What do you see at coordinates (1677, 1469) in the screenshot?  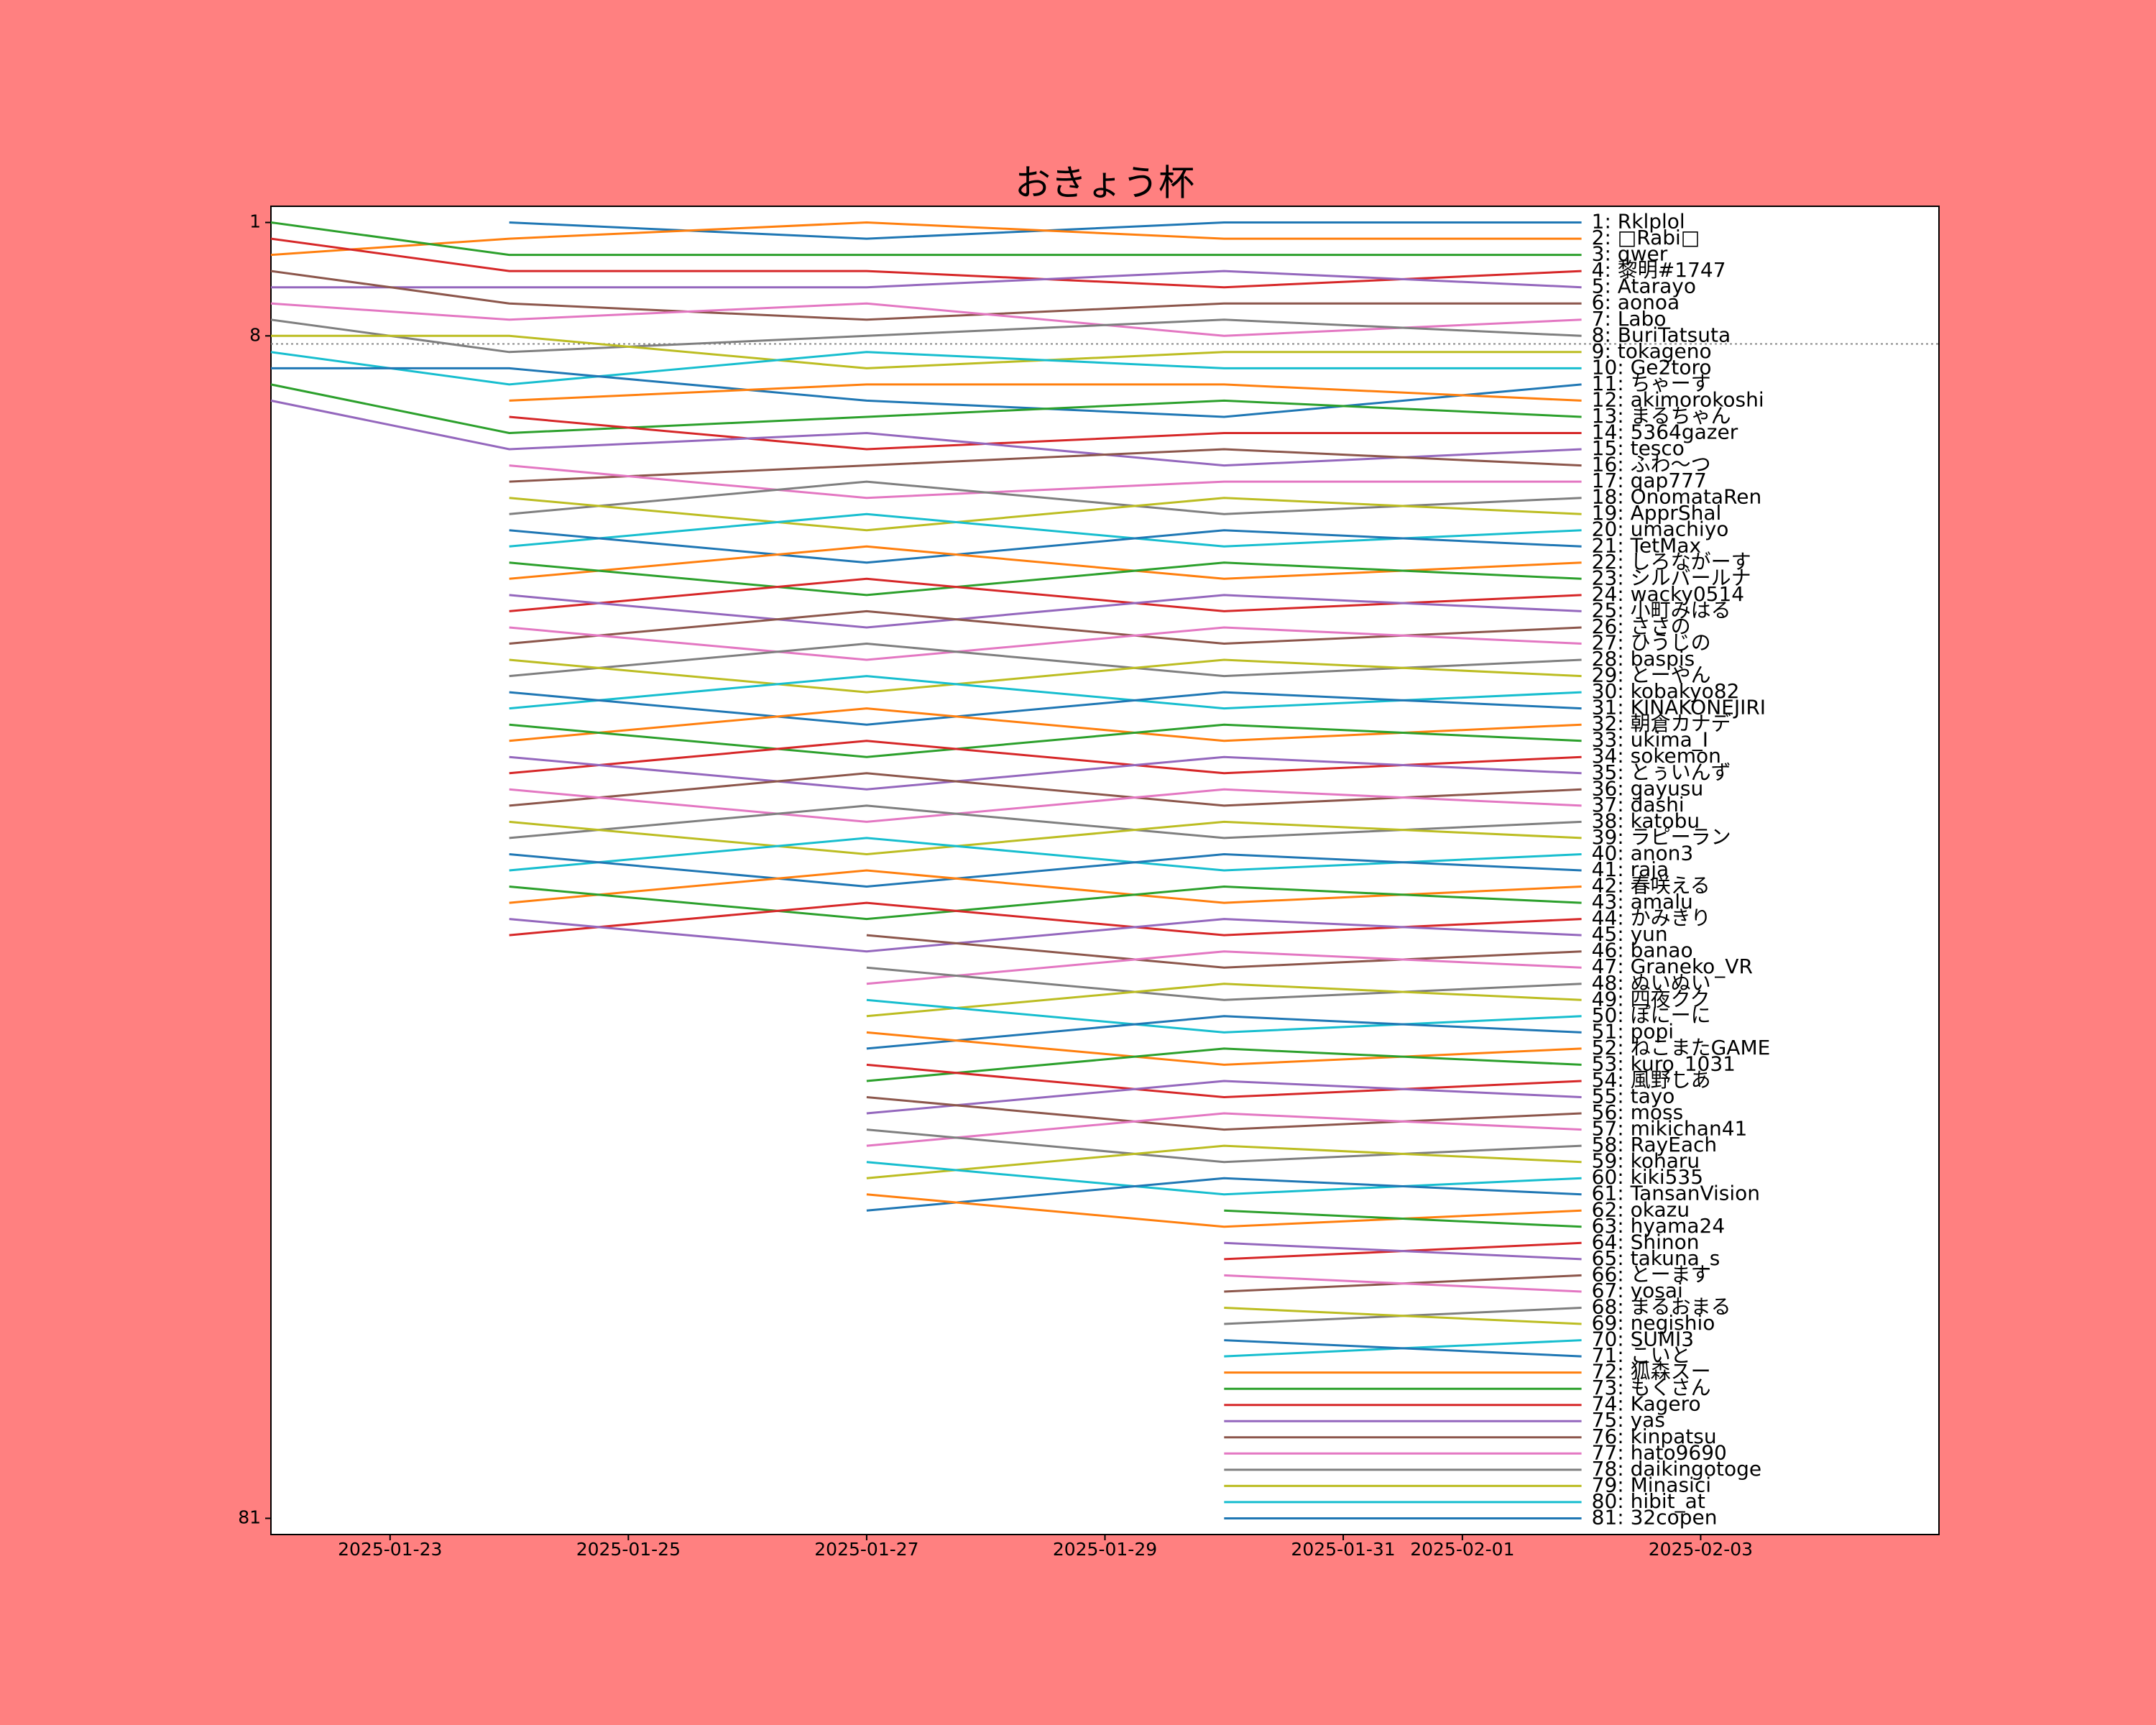 I see `series-label: 78: daikingotoge` at bounding box center [1677, 1469].